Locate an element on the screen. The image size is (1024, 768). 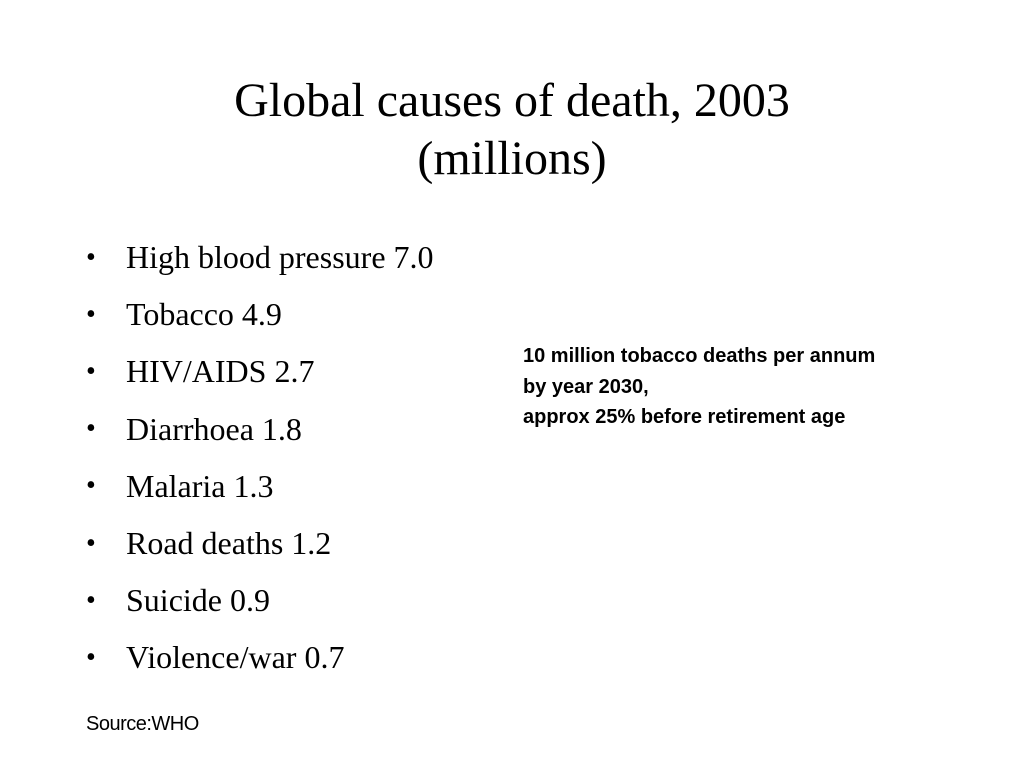
list-item: • Tobacco 4.9 is located at coordinates (260, 314).